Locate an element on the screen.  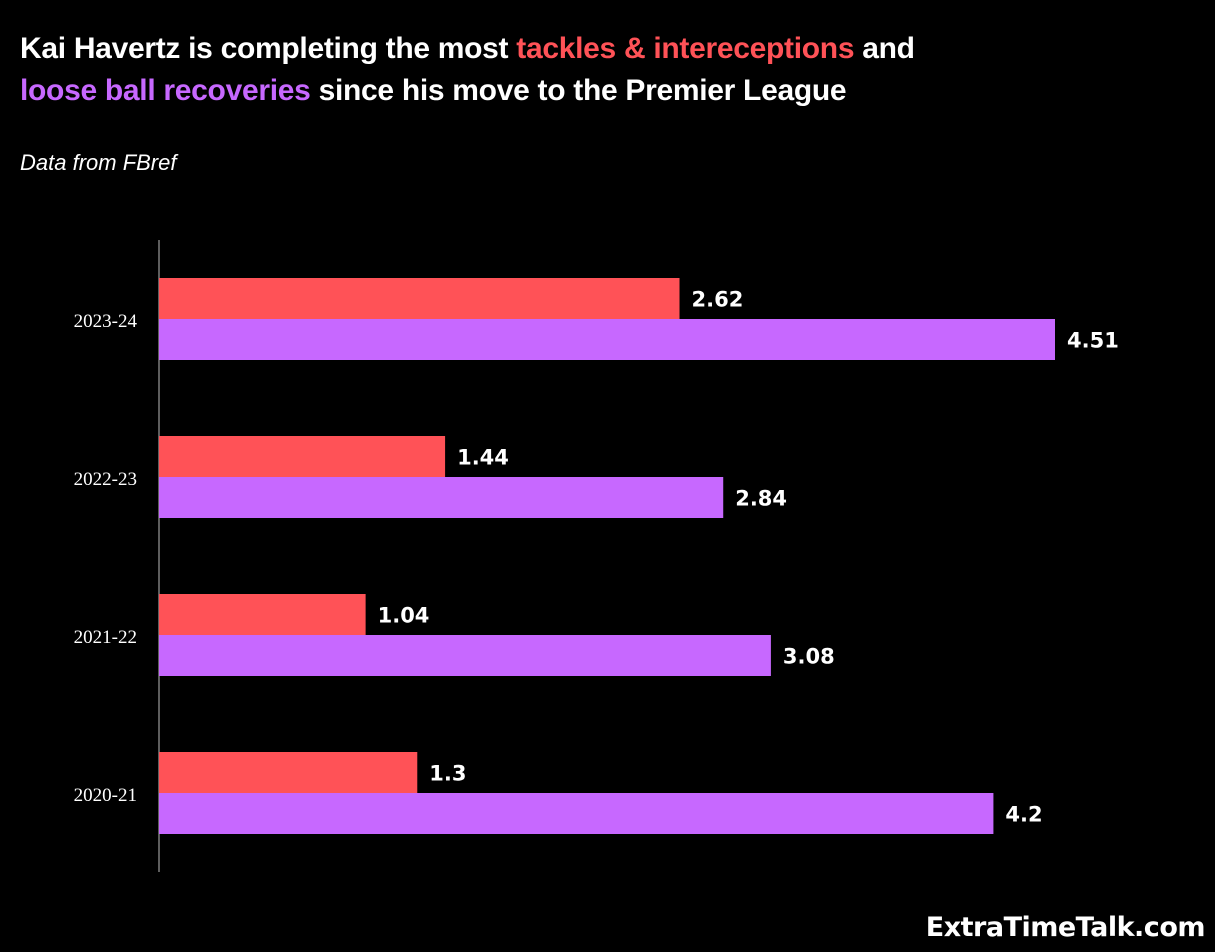
data-label: 1.3 is located at coordinates (447, 774).